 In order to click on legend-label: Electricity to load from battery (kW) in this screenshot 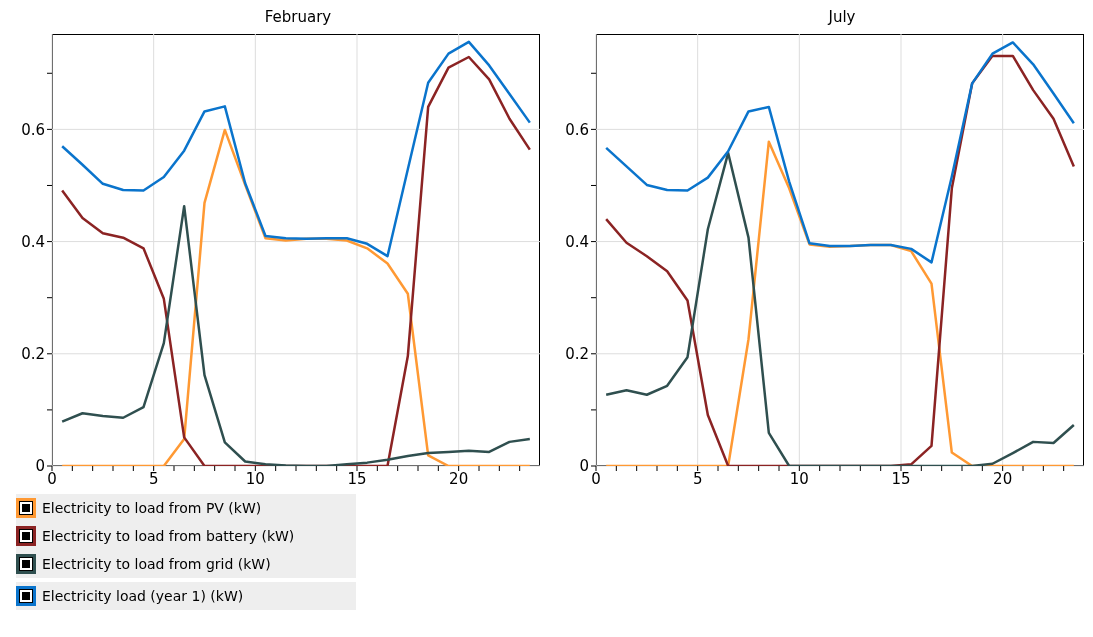, I will do `click(168, 536)`.